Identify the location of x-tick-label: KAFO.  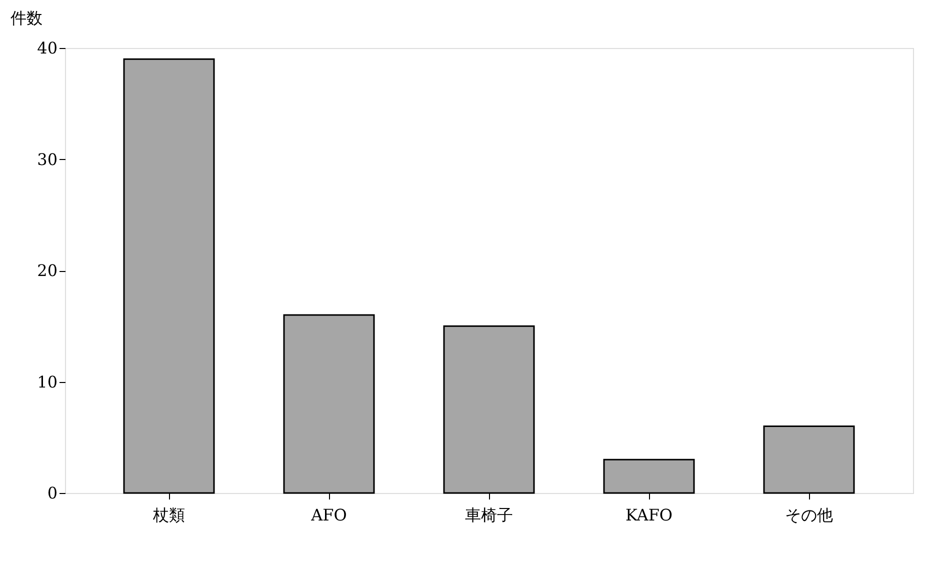
(649, 515).